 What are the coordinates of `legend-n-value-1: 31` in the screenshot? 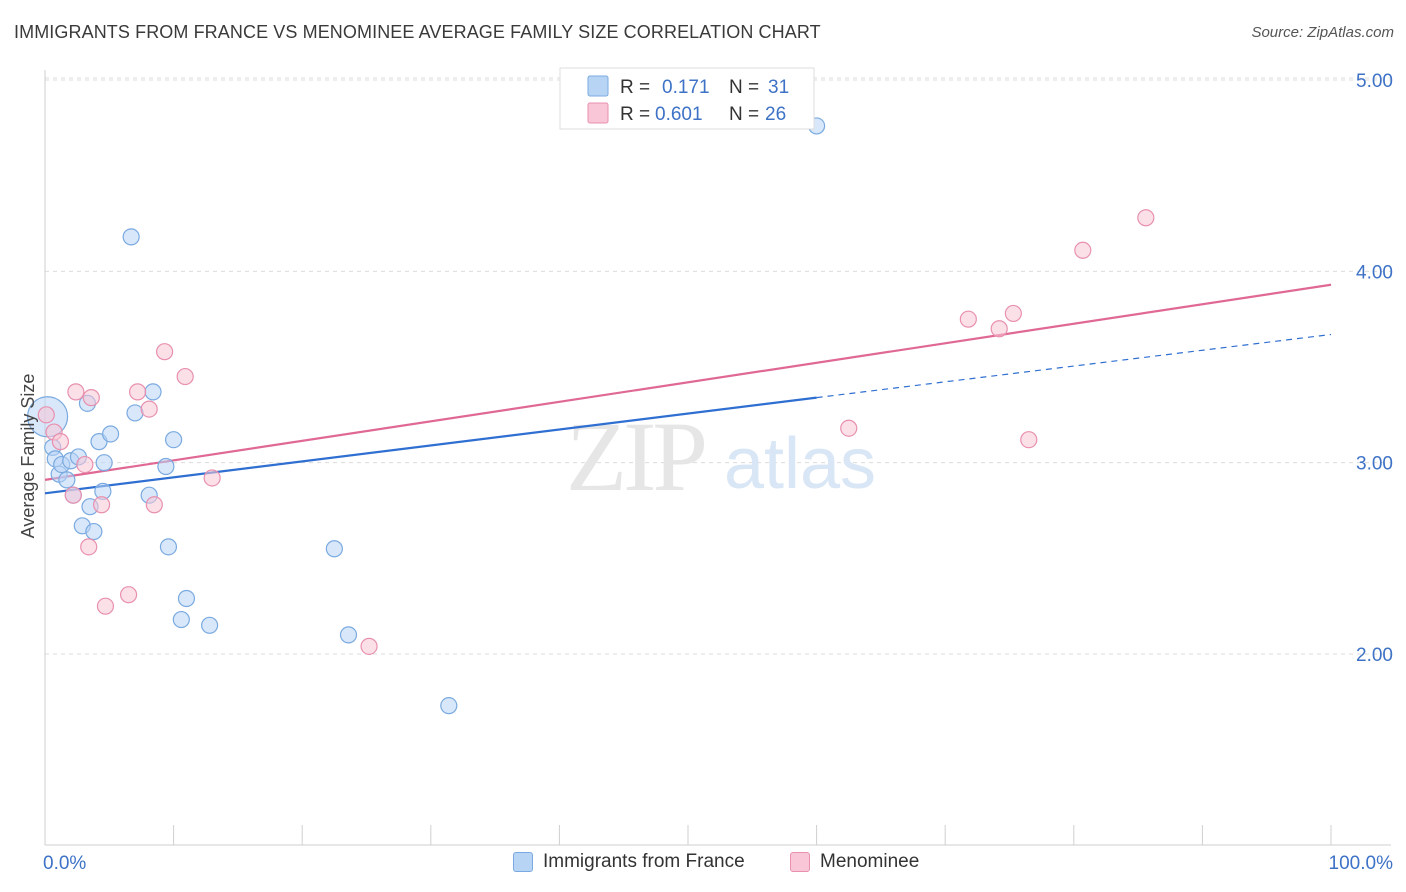 It's located at (778, 87).